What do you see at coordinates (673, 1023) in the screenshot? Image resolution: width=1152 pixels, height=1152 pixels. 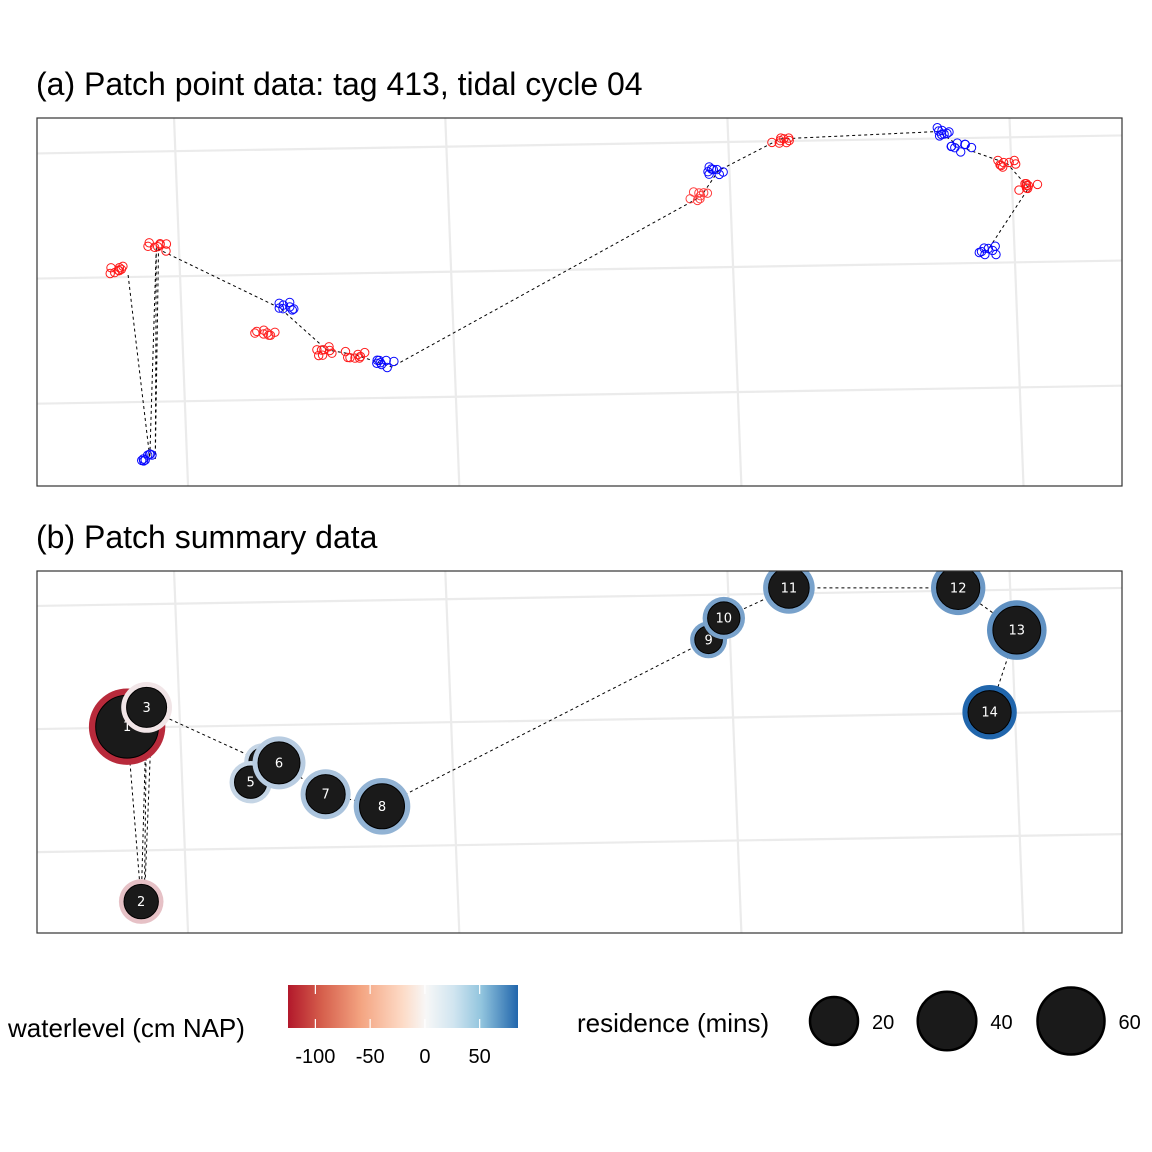 I see `residence-legend-title: residence (mins)` at bounding box center [673, 1023].